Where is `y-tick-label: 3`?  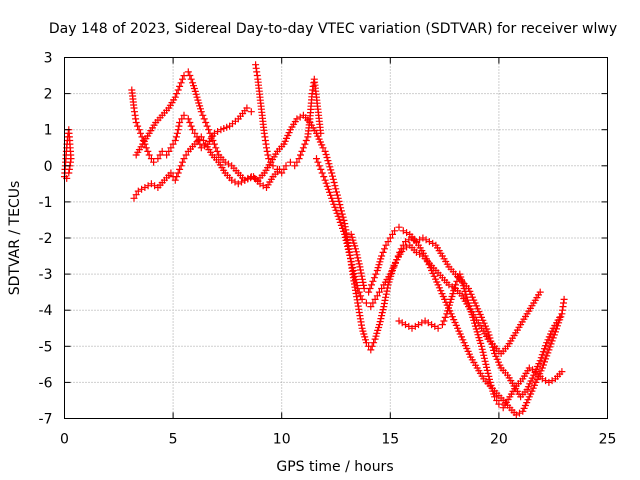 y-tick-label: 3 is located at coordinates (48, 59).